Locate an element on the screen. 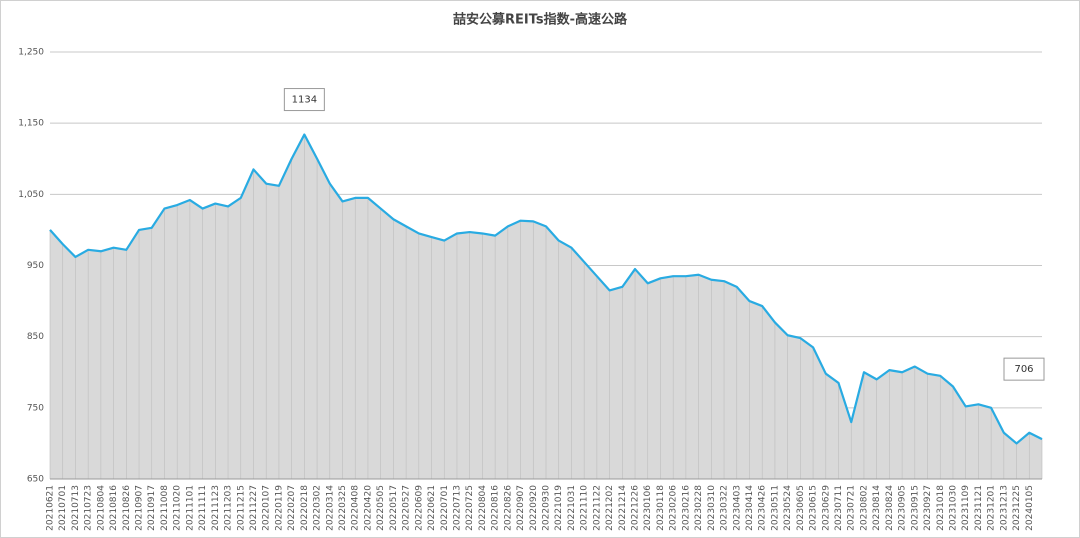  x-tick-label: 20231225 is located at coordinates (1017, 508).